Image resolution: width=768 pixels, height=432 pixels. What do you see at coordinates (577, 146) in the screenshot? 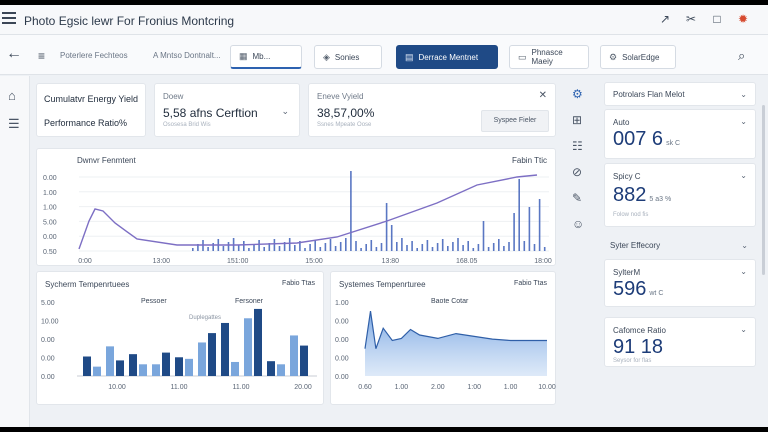
I see `document-icon: ☷` at bounding box center [577, 146].